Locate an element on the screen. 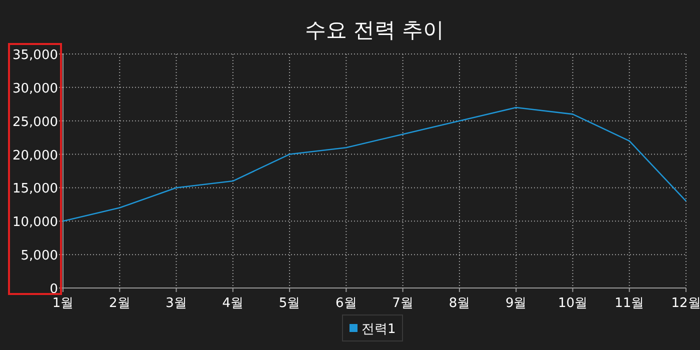 This screenshot has height=350, width=700. x-tick-label: 6월 is located at coordinates (346, 303).